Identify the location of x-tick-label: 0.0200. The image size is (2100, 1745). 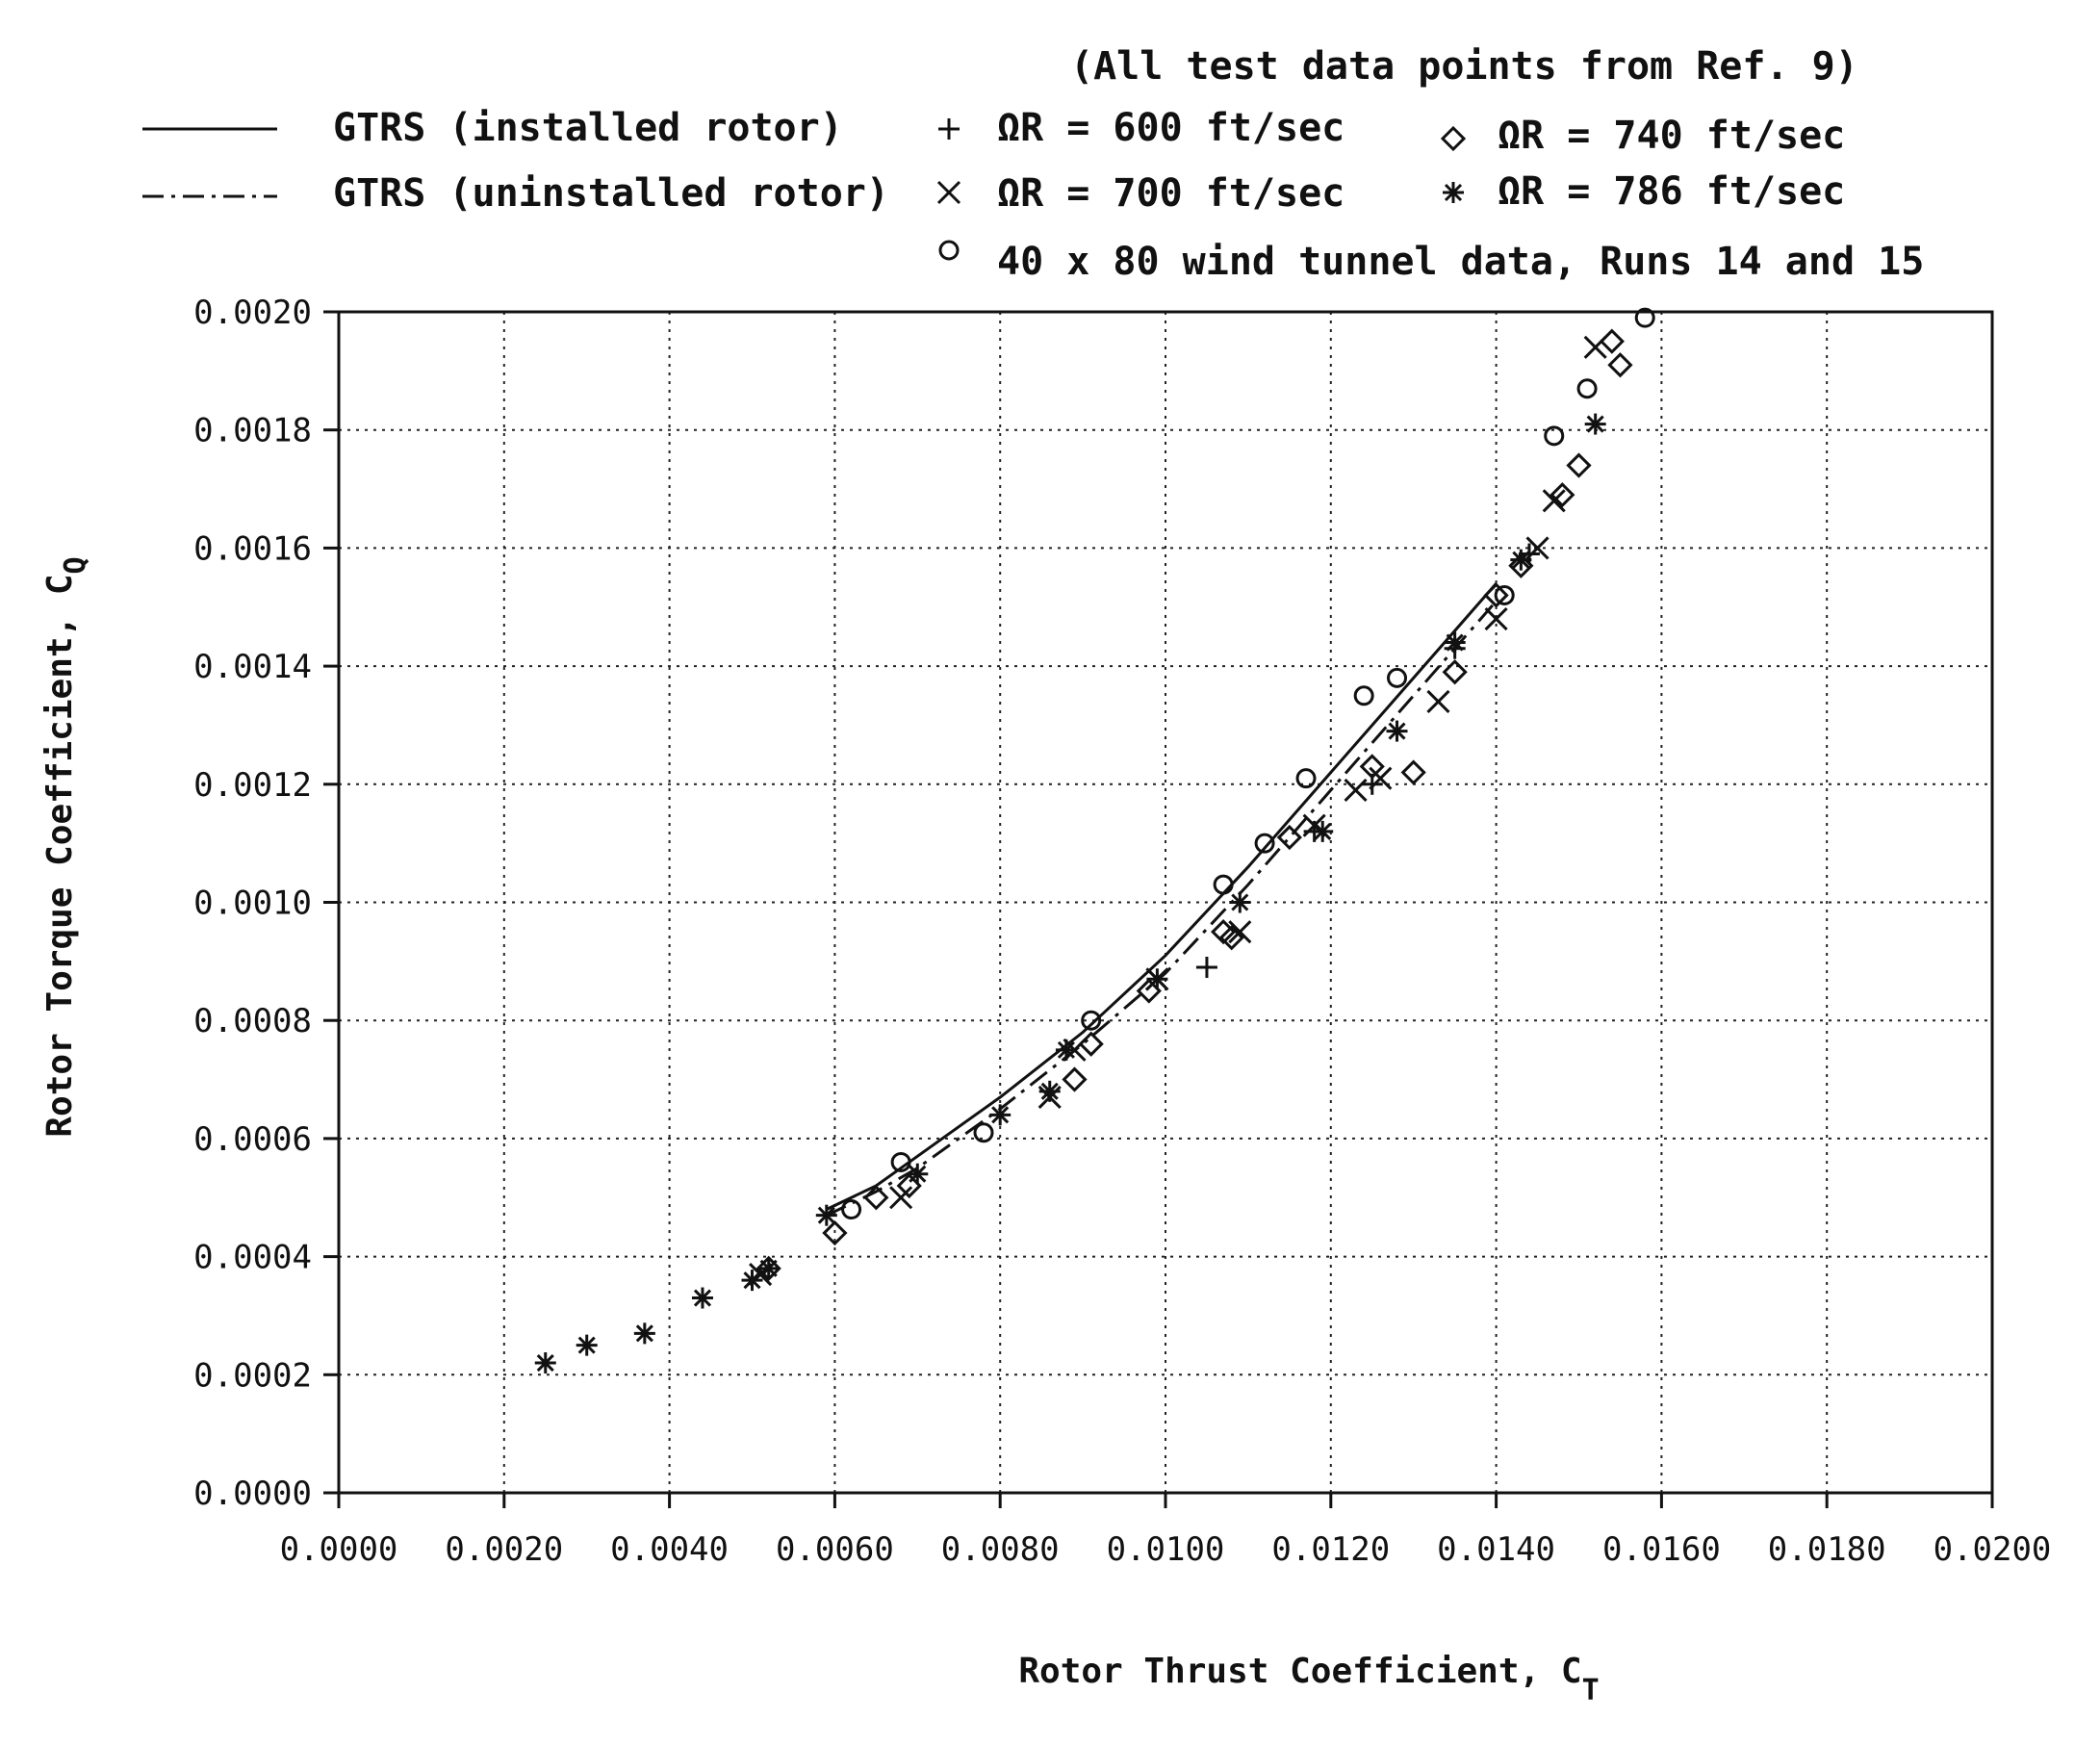
(1993, 1549).